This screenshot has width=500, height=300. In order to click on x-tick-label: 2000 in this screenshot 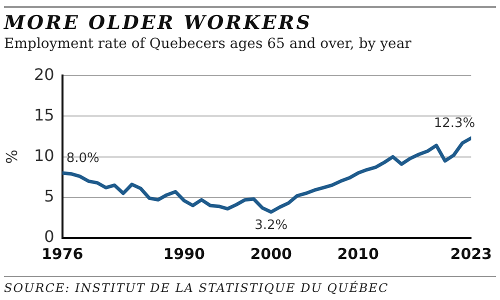, I will do `click(271, 253)`.